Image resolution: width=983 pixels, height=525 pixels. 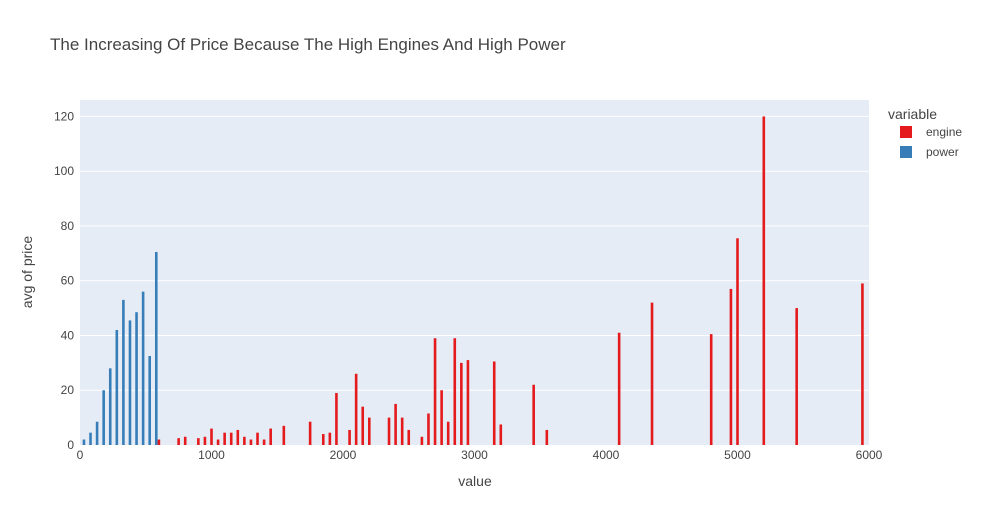 I want to click on legend-label-engine: engine, so click(x=944, y=132).